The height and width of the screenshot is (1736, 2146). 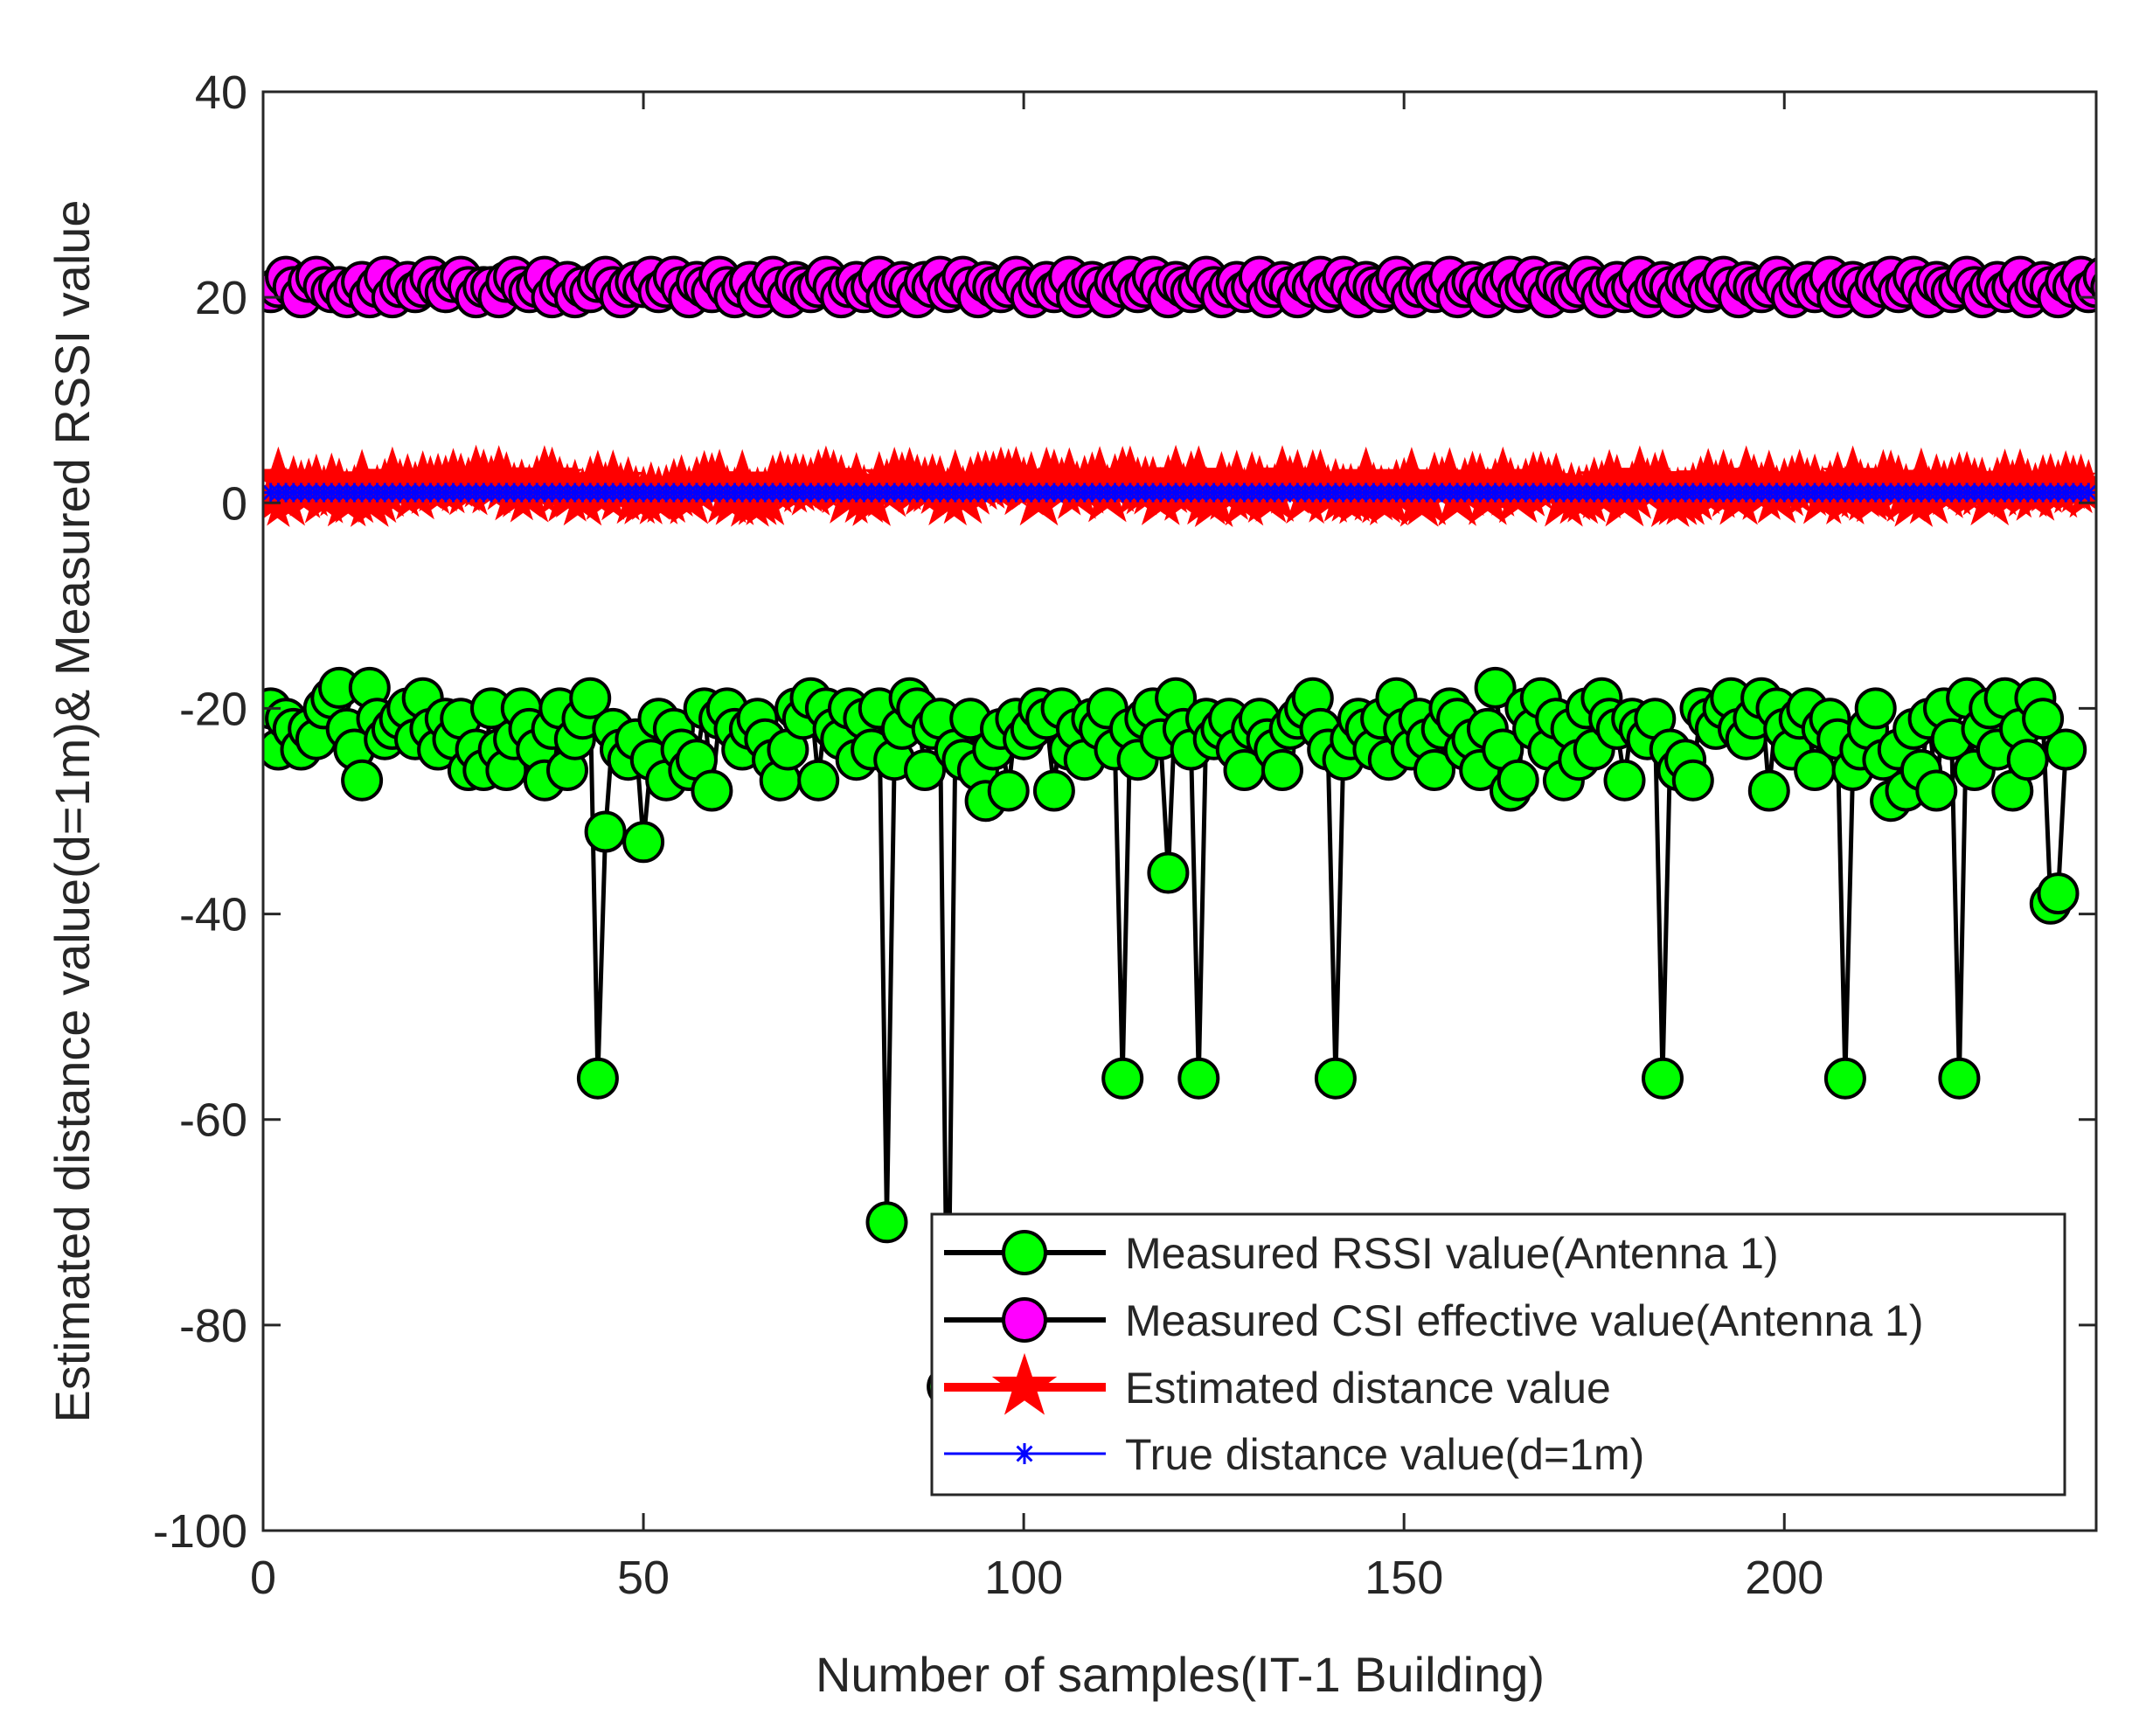 I want to click on y-tick-label: 0, so click(x=234, y=503).